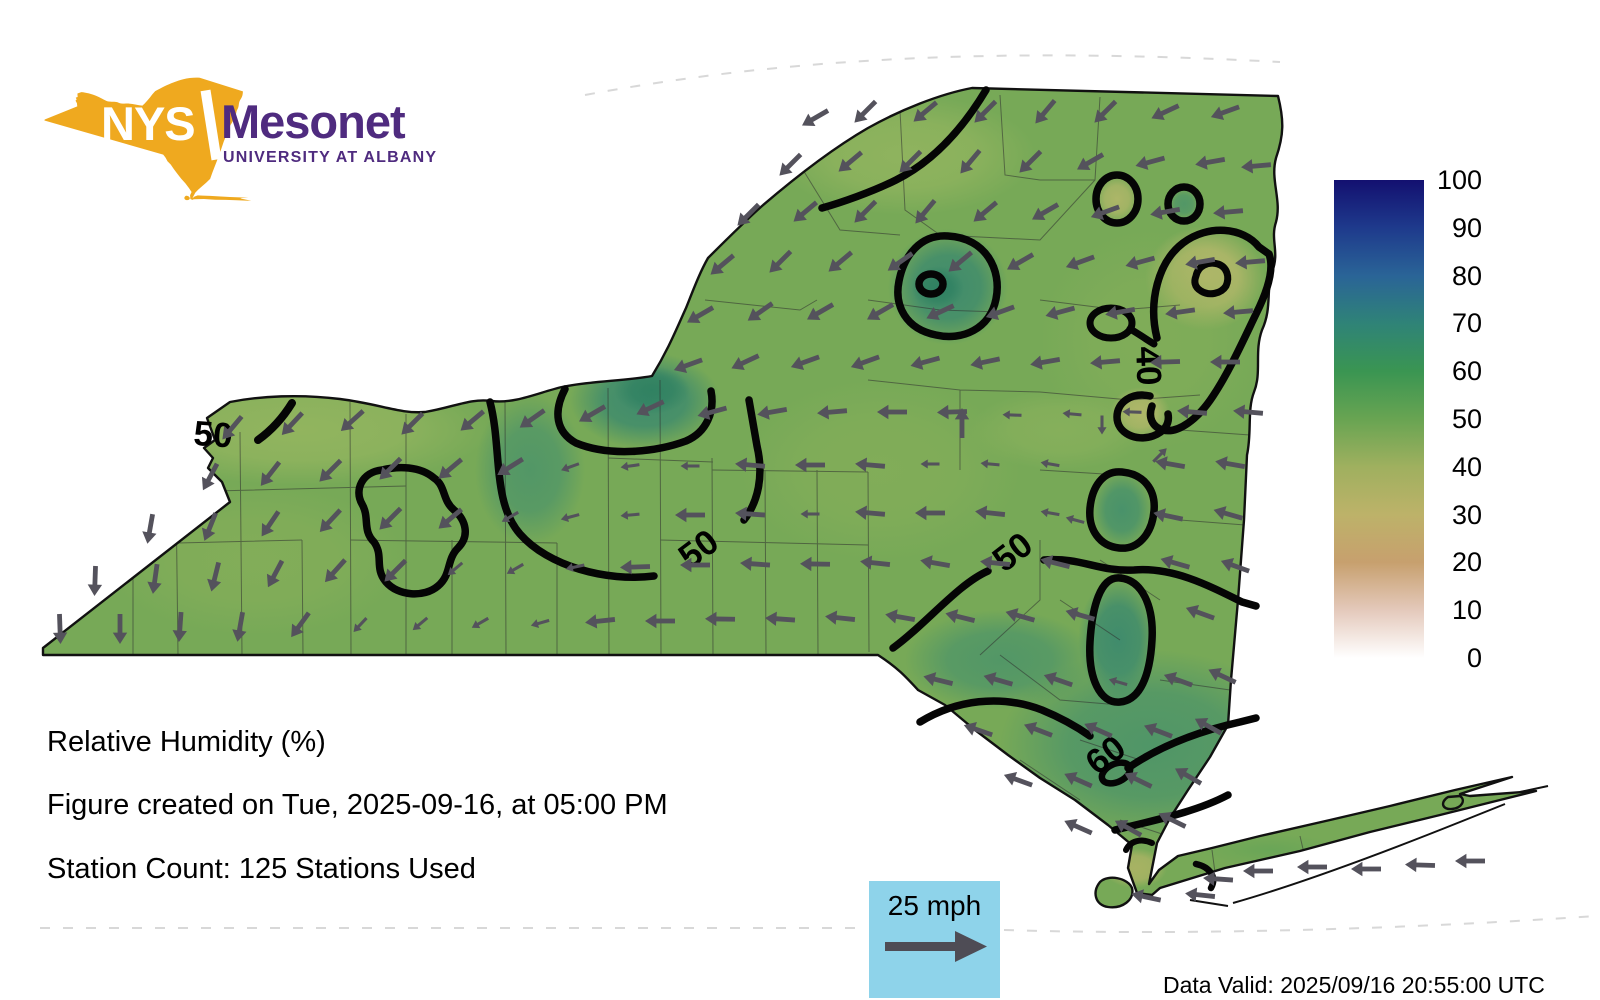 The image size is (1600, 1000). I want to click on wind-speed-legend: 25 mph, so click(934, 939).